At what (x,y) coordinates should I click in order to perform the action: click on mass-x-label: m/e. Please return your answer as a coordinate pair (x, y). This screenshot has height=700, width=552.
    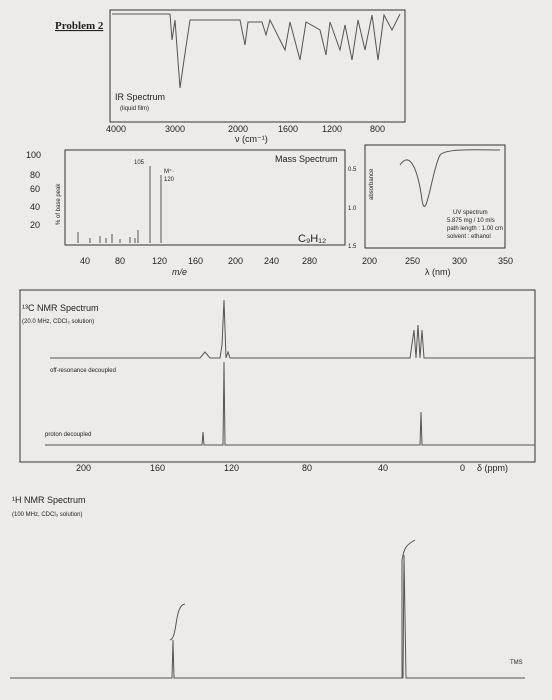
    Looking at the image, I should click on (179, 272).